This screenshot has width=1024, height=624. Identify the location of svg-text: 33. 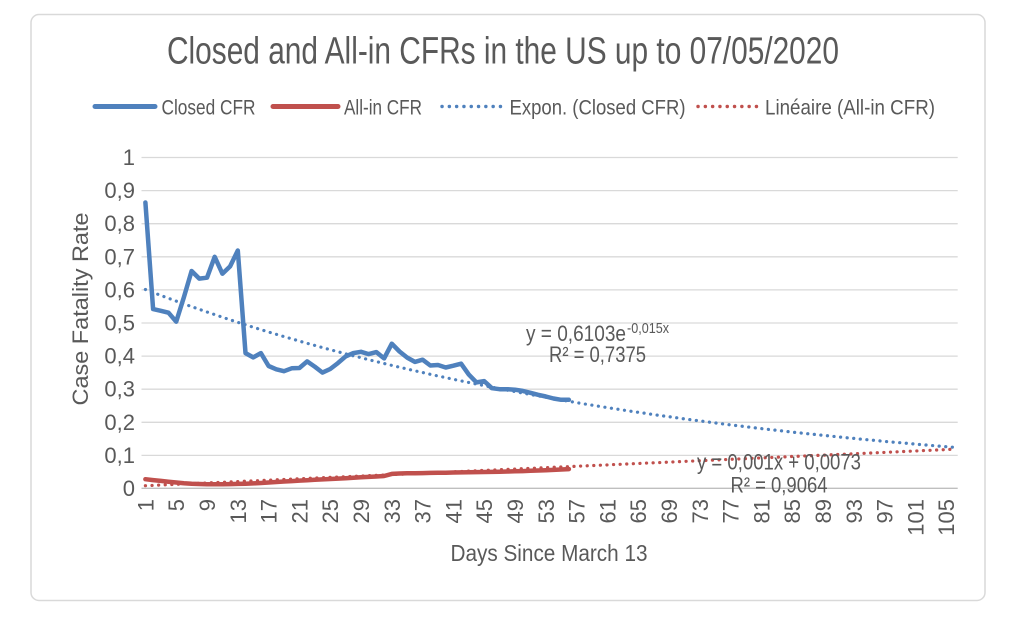
(392, 511).